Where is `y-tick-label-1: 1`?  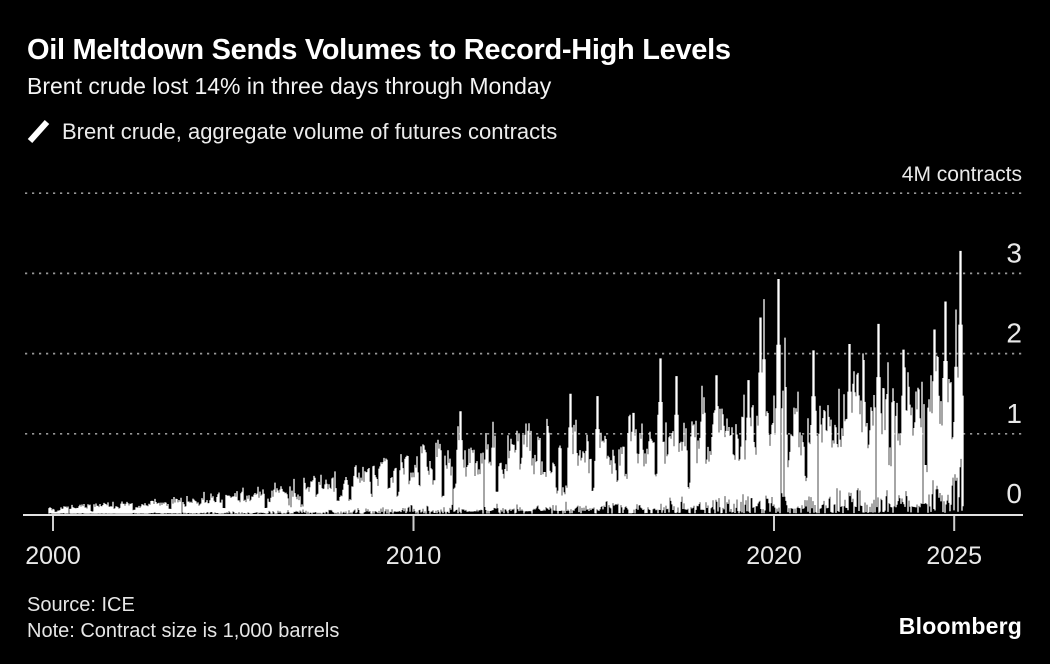 y-tick-label-1: 1 is located at coordinates (1014, 413).